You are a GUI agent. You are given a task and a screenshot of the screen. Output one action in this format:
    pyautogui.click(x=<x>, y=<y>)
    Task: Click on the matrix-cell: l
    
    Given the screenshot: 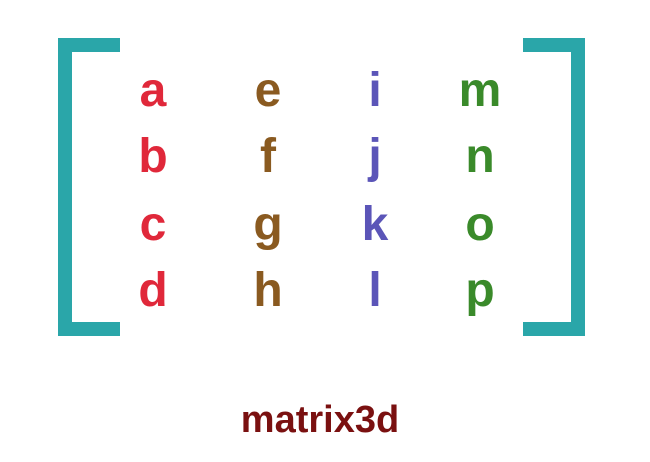 What is the action you would take?
    pyautogui.click(x=375, y=290)
    